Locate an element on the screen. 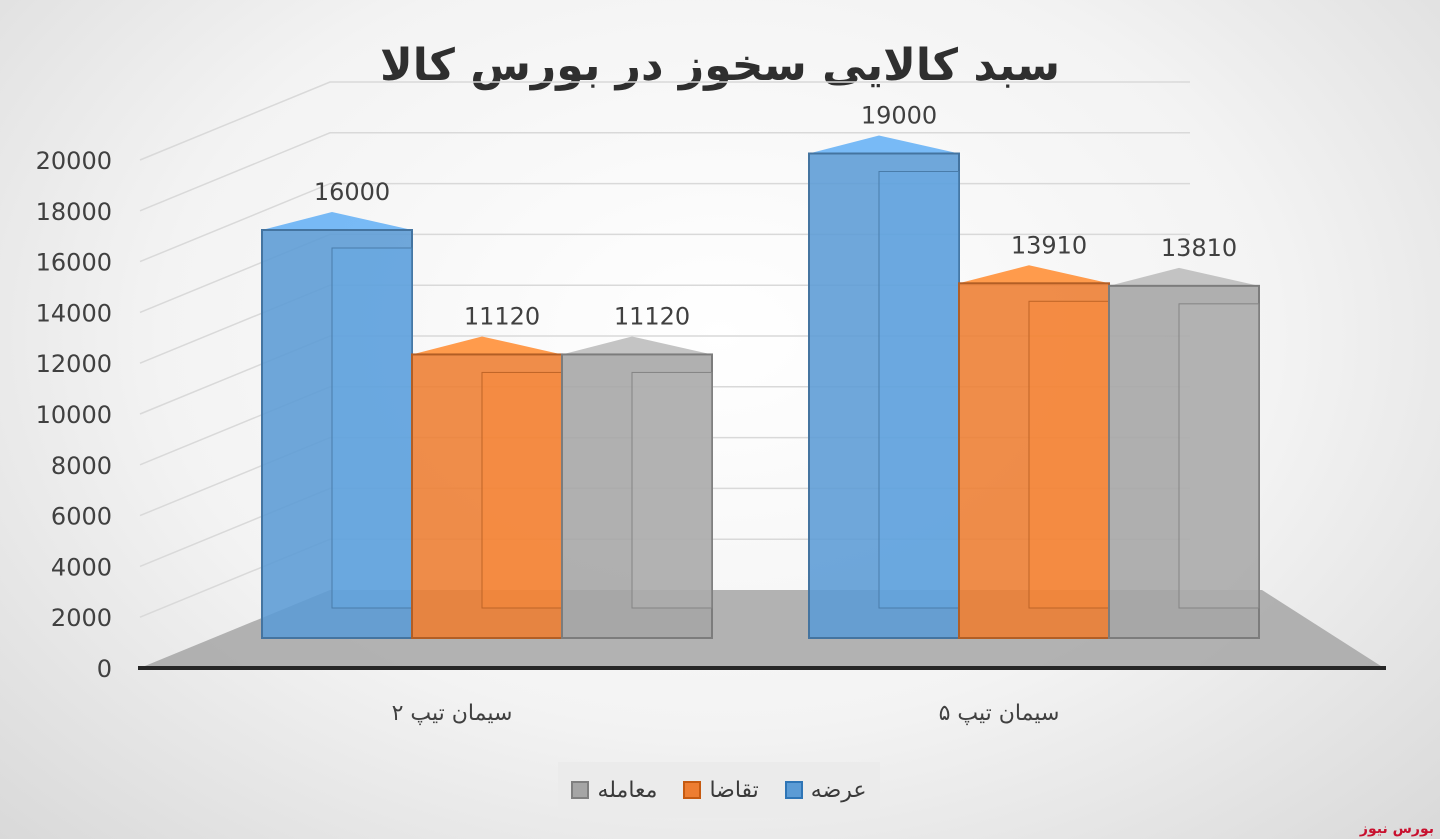  legend-item-demand: تقاضا is located at coordinates (721, 790).